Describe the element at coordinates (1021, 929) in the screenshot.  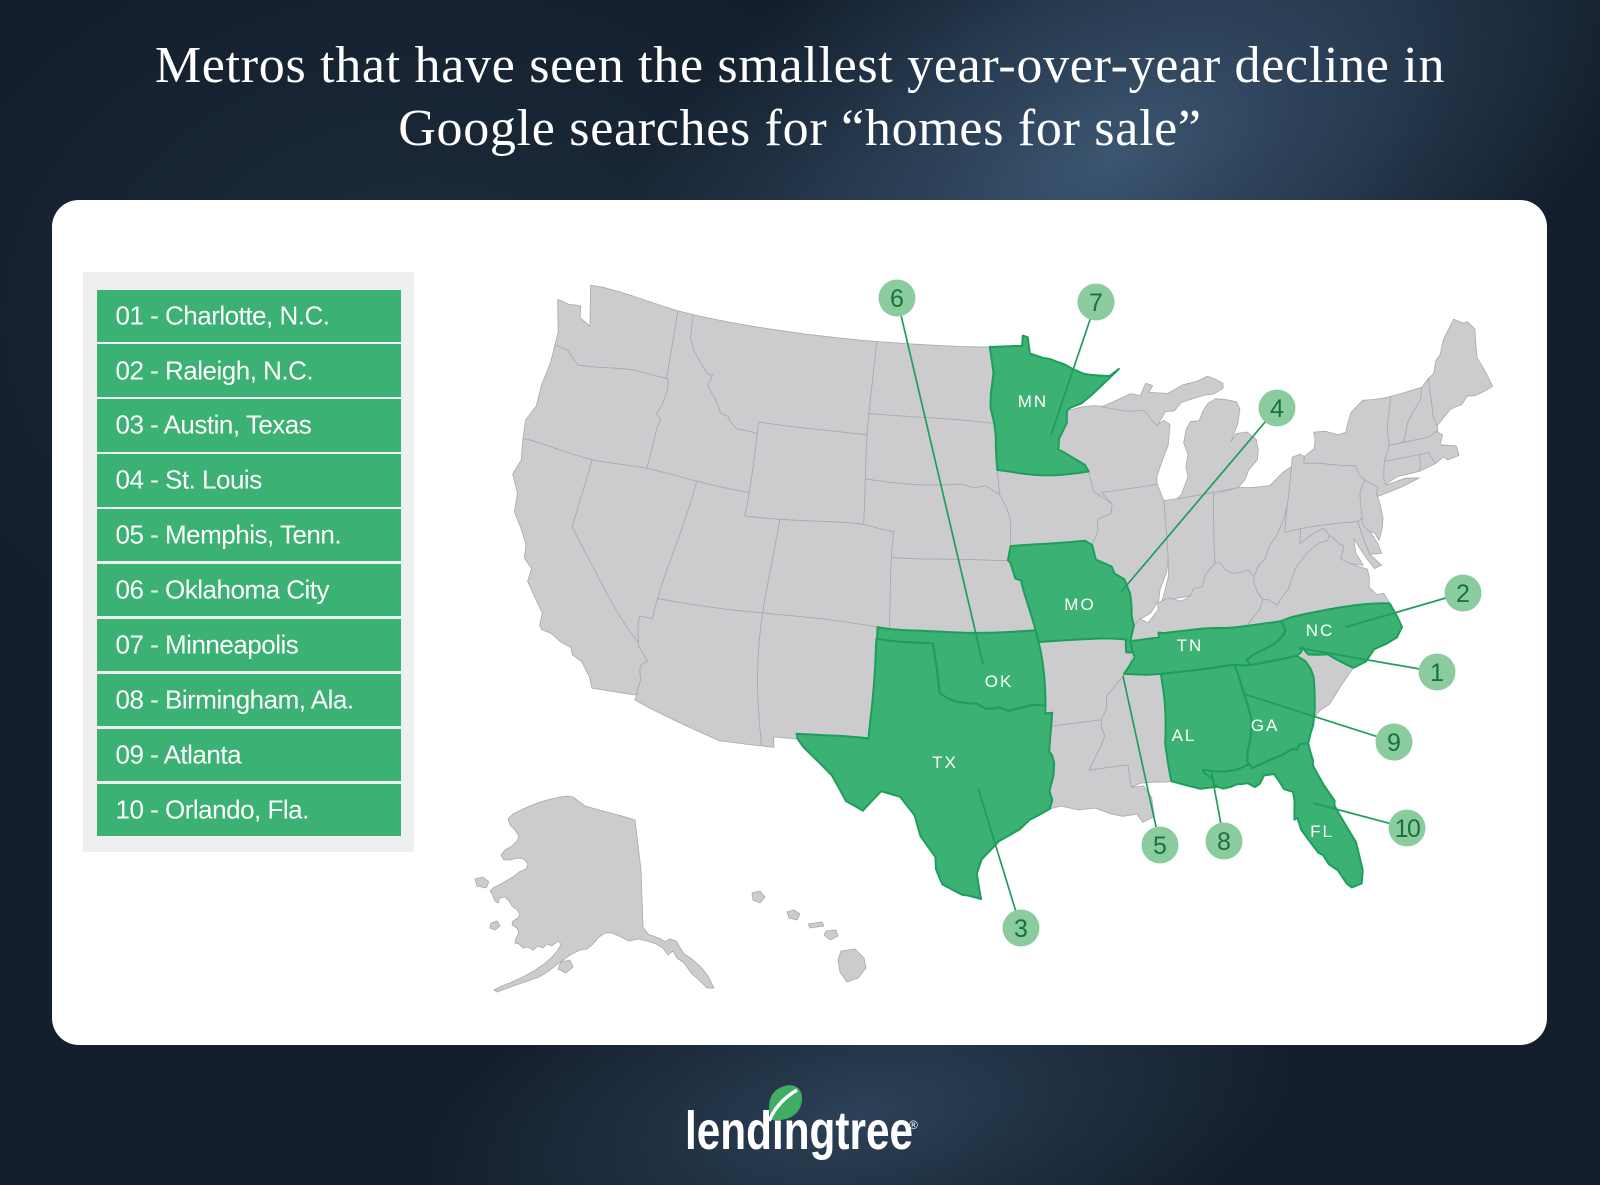
I see `svg-text: 3` at that location.